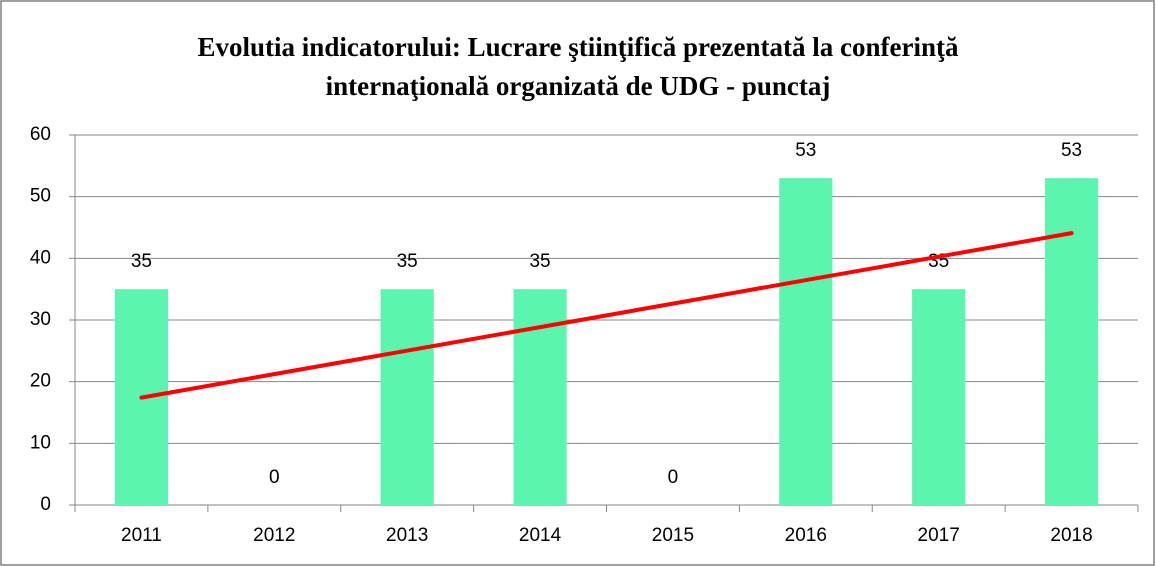 This screenshot has height=567, width=1156. What do you see at coordinates (673, 535) in the screenshot?
I see `x-tick-label: 2015` at bounding box center [673, 535].